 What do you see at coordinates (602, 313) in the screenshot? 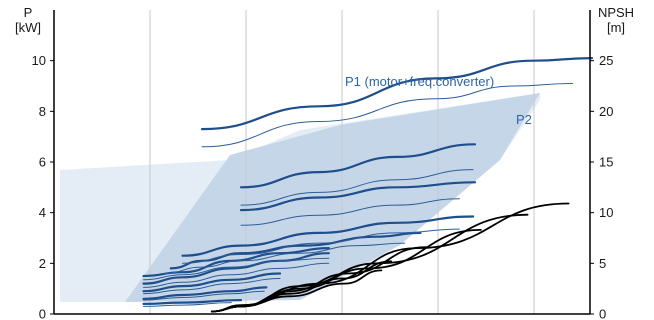
I see `right-tick-label: 0` at bounding box center [602, 313].